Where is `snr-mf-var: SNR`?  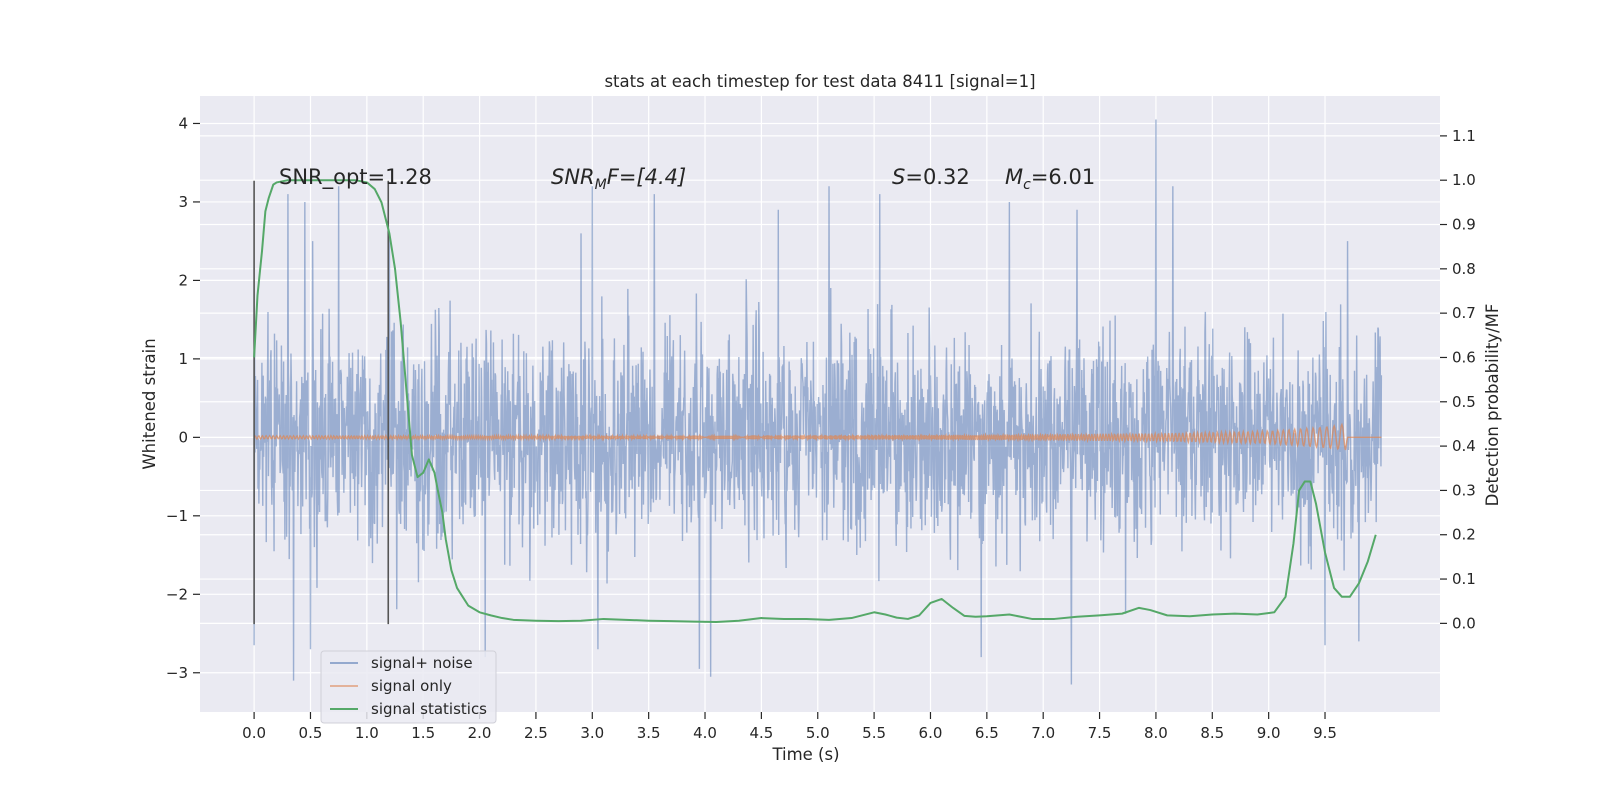 snr-mf-var: SNR is located at coordinates (573, 177).